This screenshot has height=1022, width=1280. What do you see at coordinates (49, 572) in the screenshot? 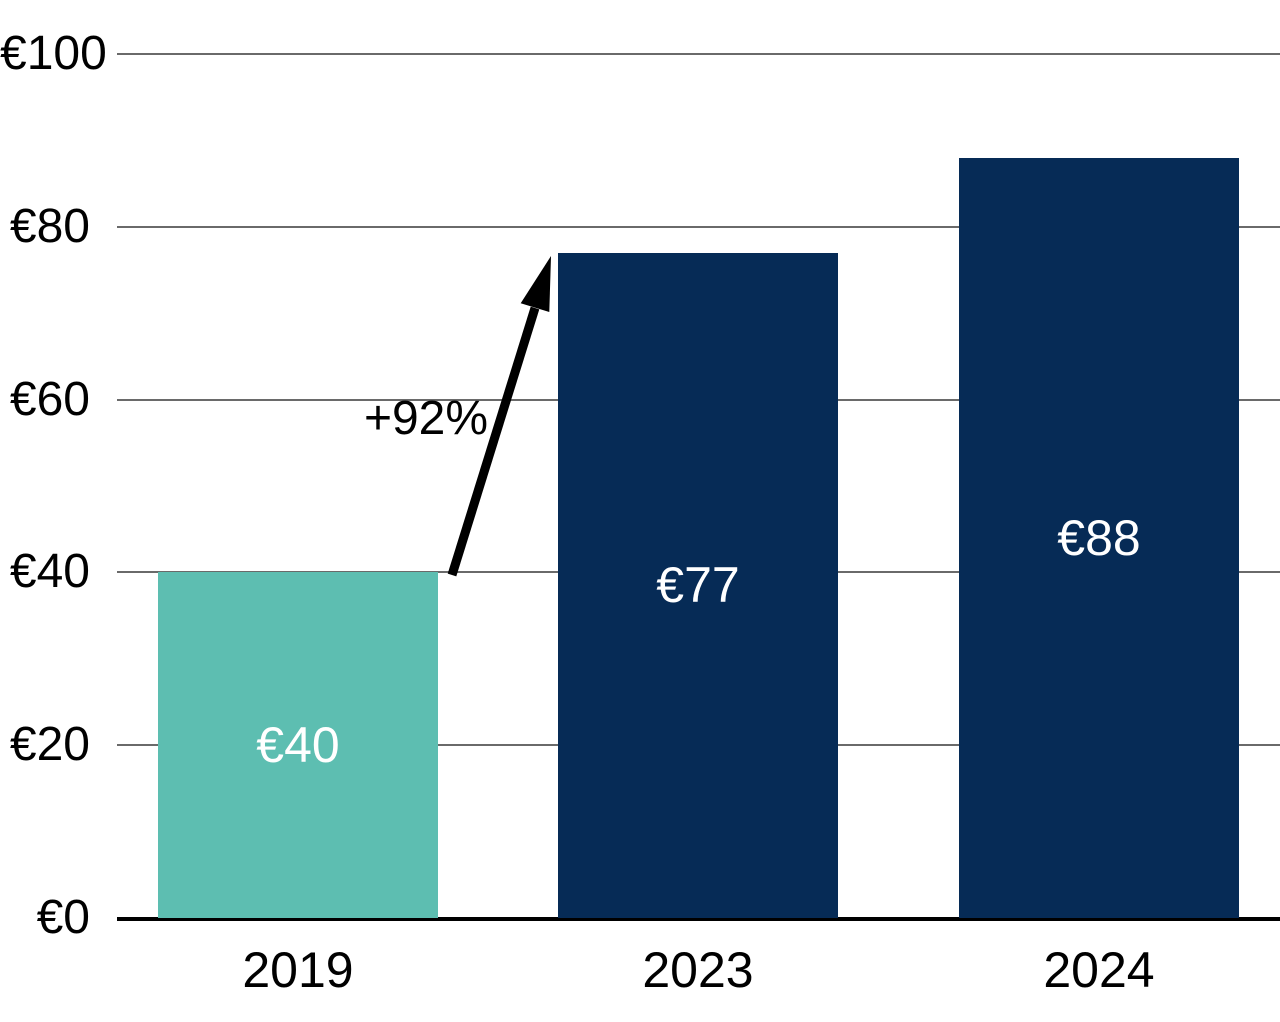
I see `y-tick-label-40: €40` at bounding box center [49, 572].